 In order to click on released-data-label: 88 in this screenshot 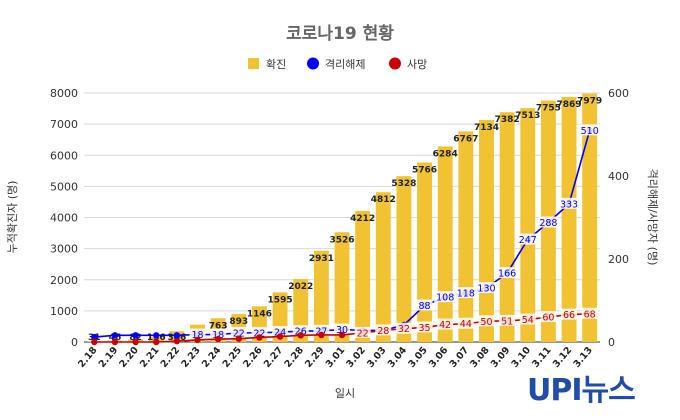, I will do `click(425, 306)`.